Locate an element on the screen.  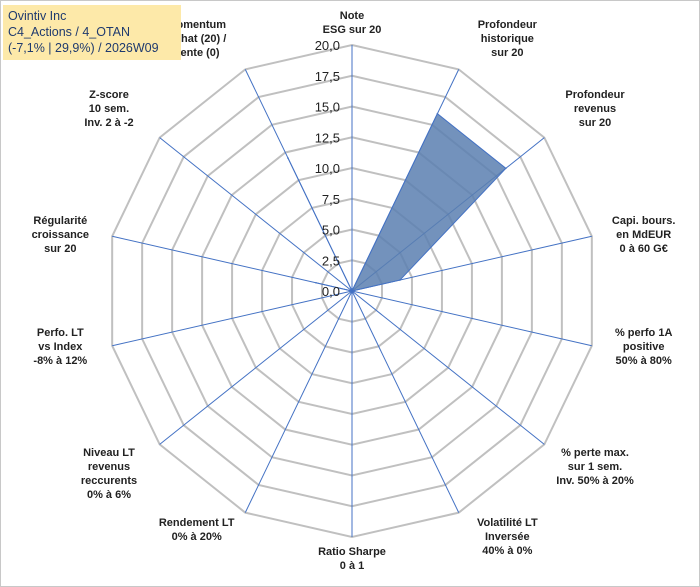
radar-series is located at coordinates (397, 202).